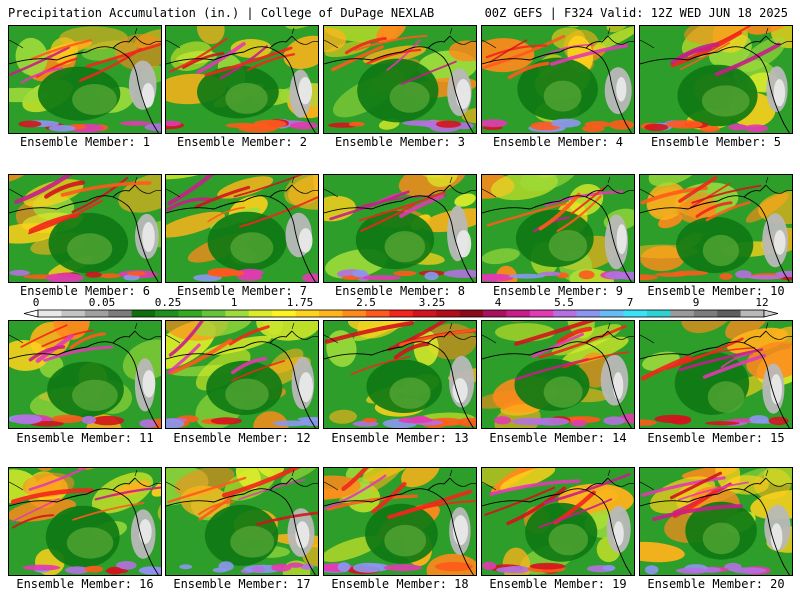  Describe the element at coordinates (366, 302) in the screenshot. I see `colorbar-tick-label: 2.5` at that location.